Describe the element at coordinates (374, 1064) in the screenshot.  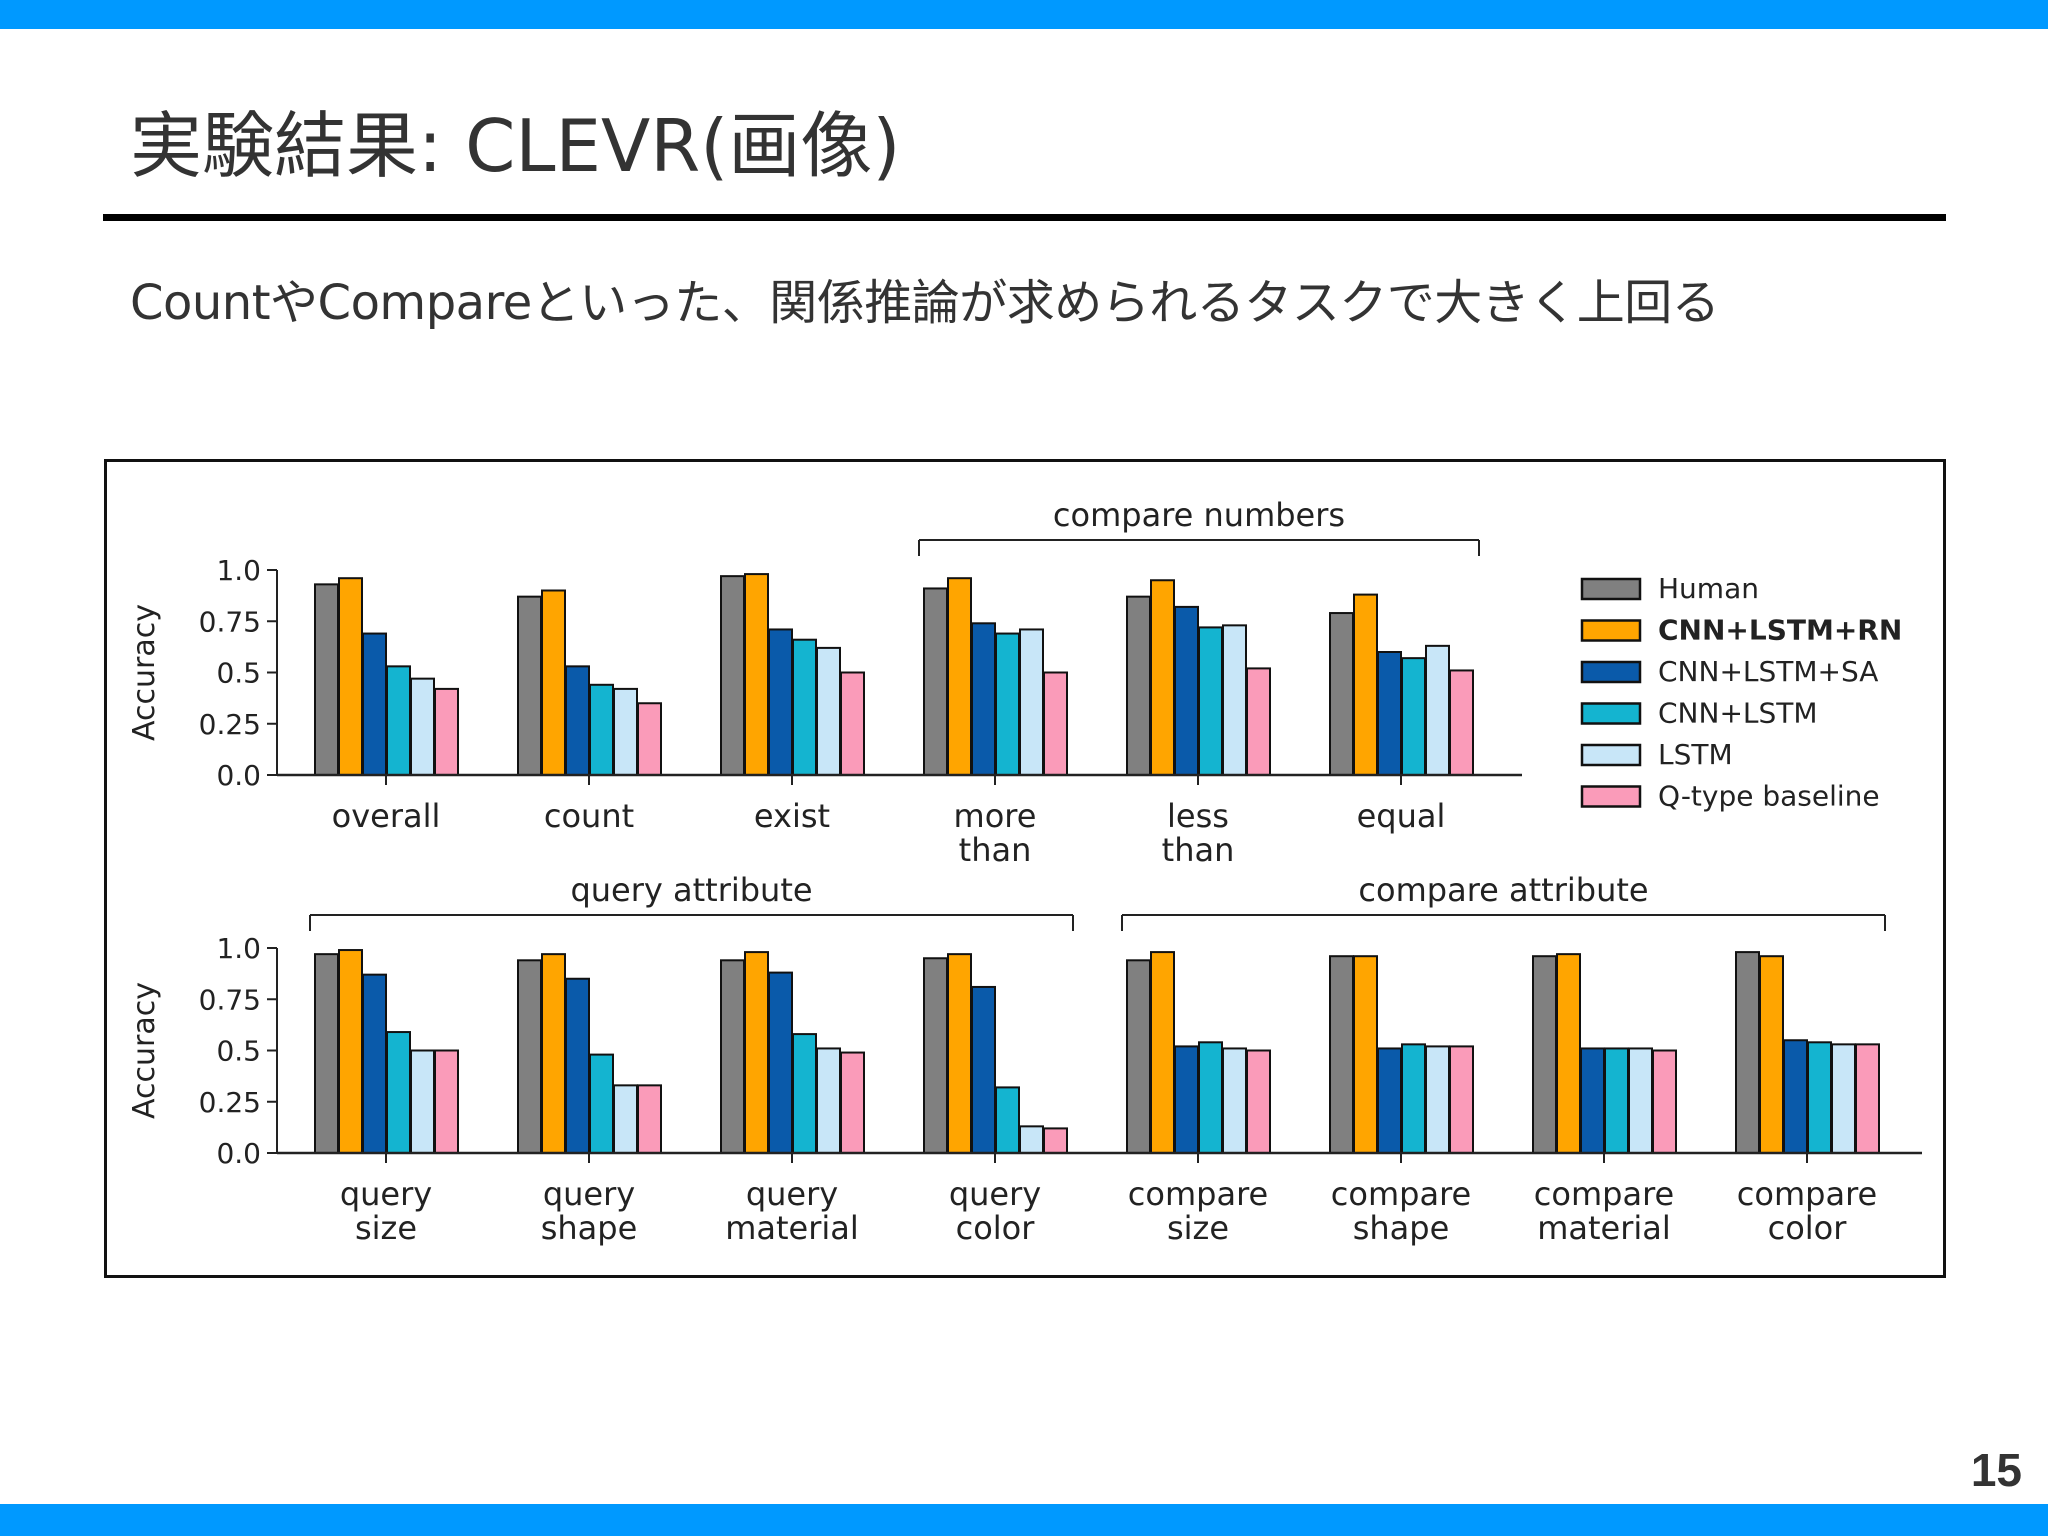
I see `bottom-bar-1-cnn-lstm-sa` at that location.